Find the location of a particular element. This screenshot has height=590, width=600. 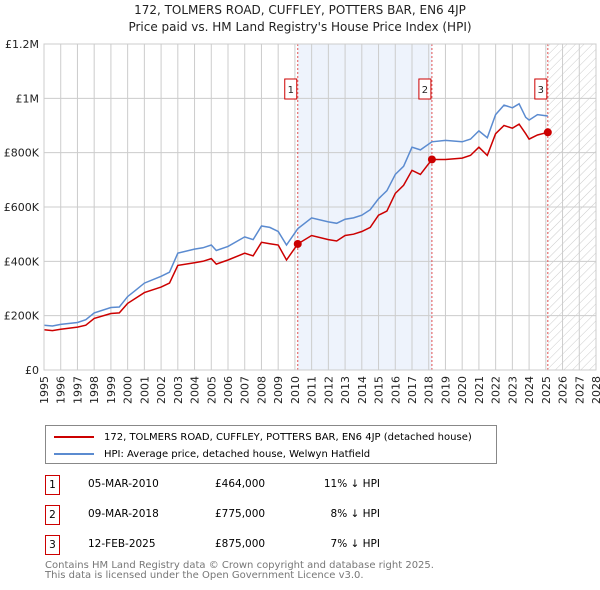

y-tick-label: £200K is located at coordinates (22, 316).